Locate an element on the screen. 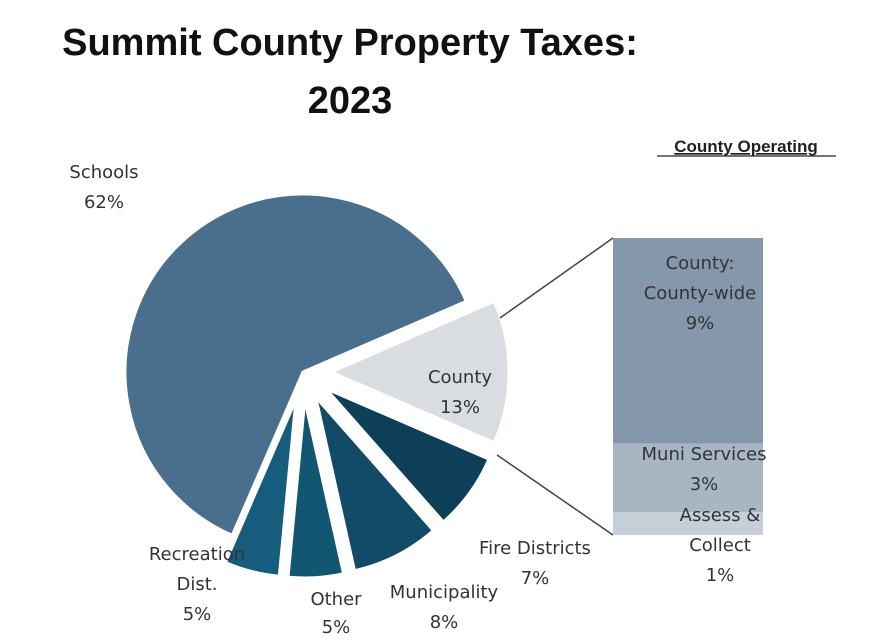 Image resolution: width=880 pixels, height=640 pixels. slice-label-recreation-dist-: Dist. is located at coordinates (196, 584).